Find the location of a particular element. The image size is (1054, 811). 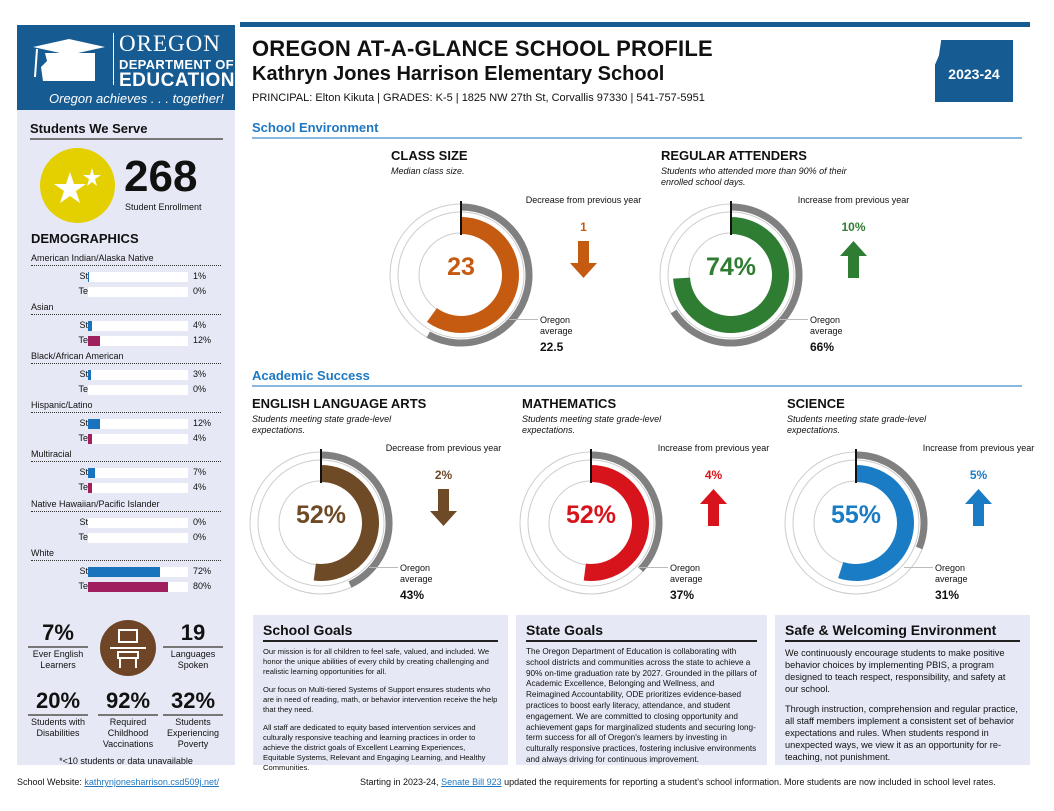

demographic-group-label: Black/African American is located at coordinates (126, 357).